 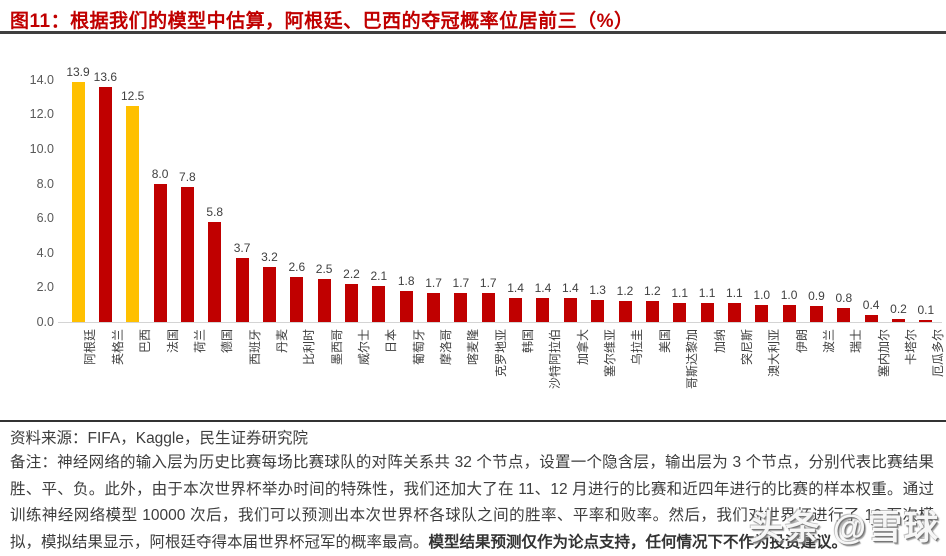 What do you see at coordinates (719, 341) in the screenshot?
I see `x-axis-label: 加纳` at bounding box center [719, 341].